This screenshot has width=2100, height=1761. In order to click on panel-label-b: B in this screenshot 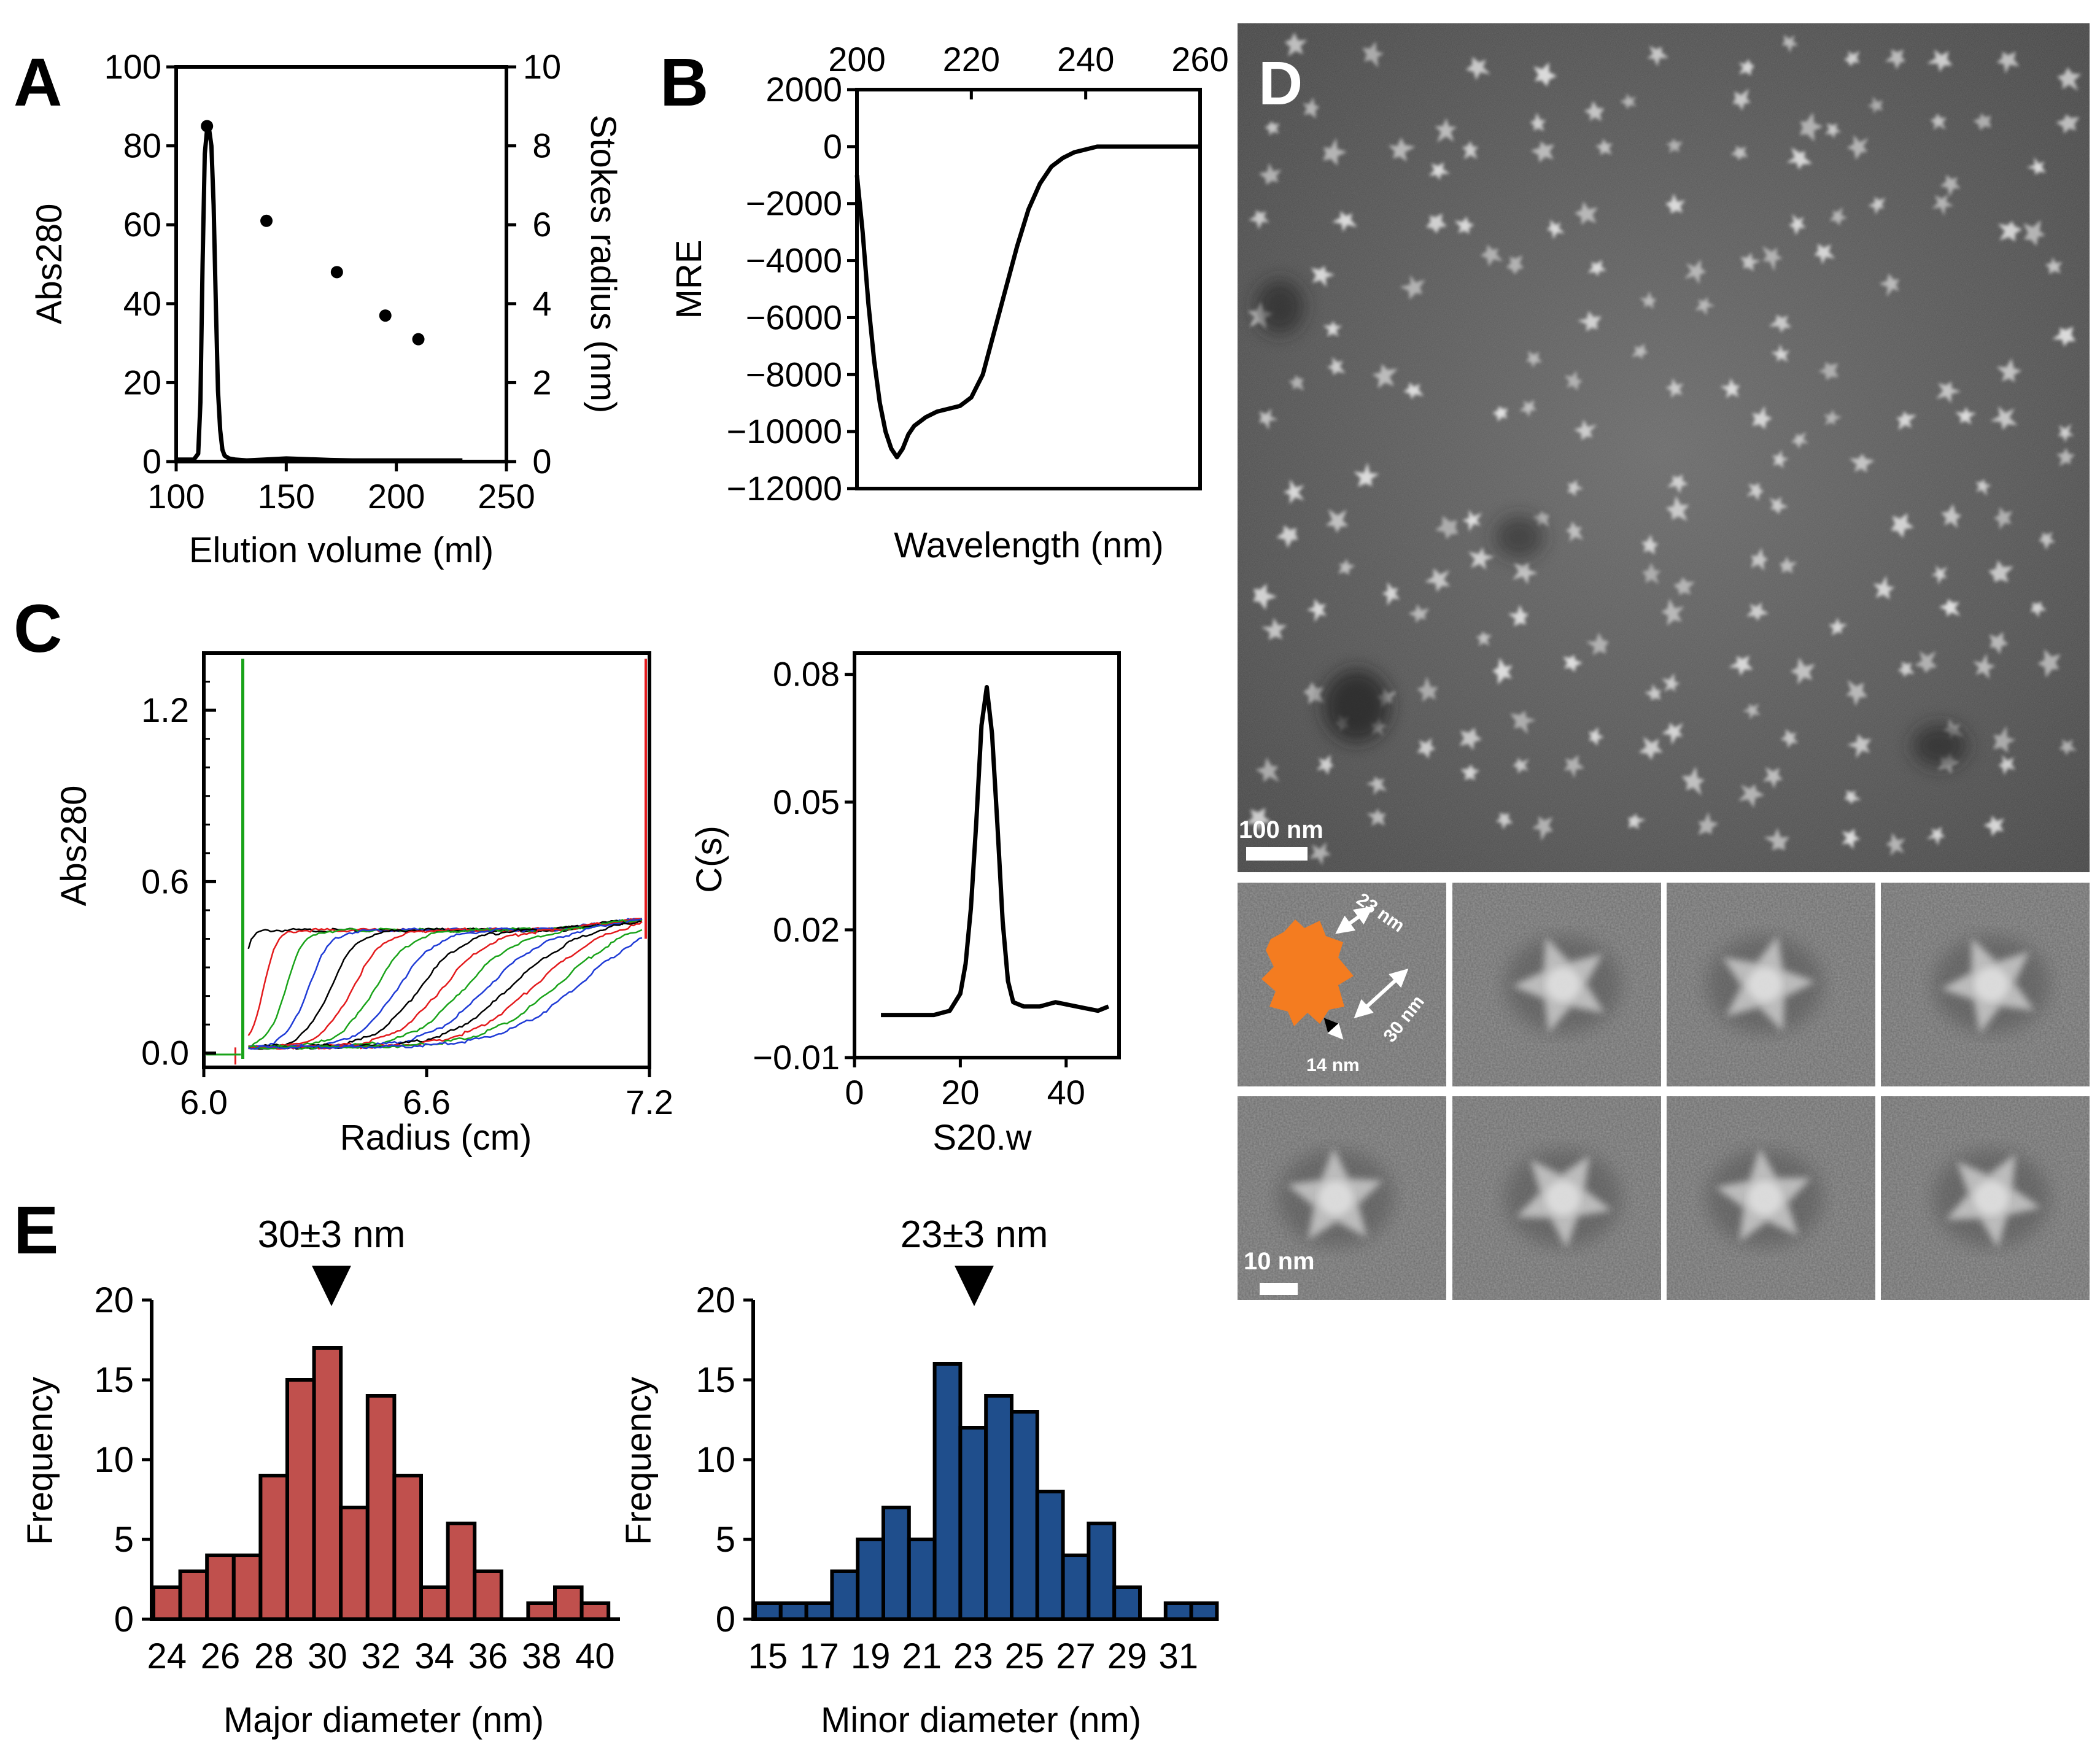, I will do `click(684, 82)`.